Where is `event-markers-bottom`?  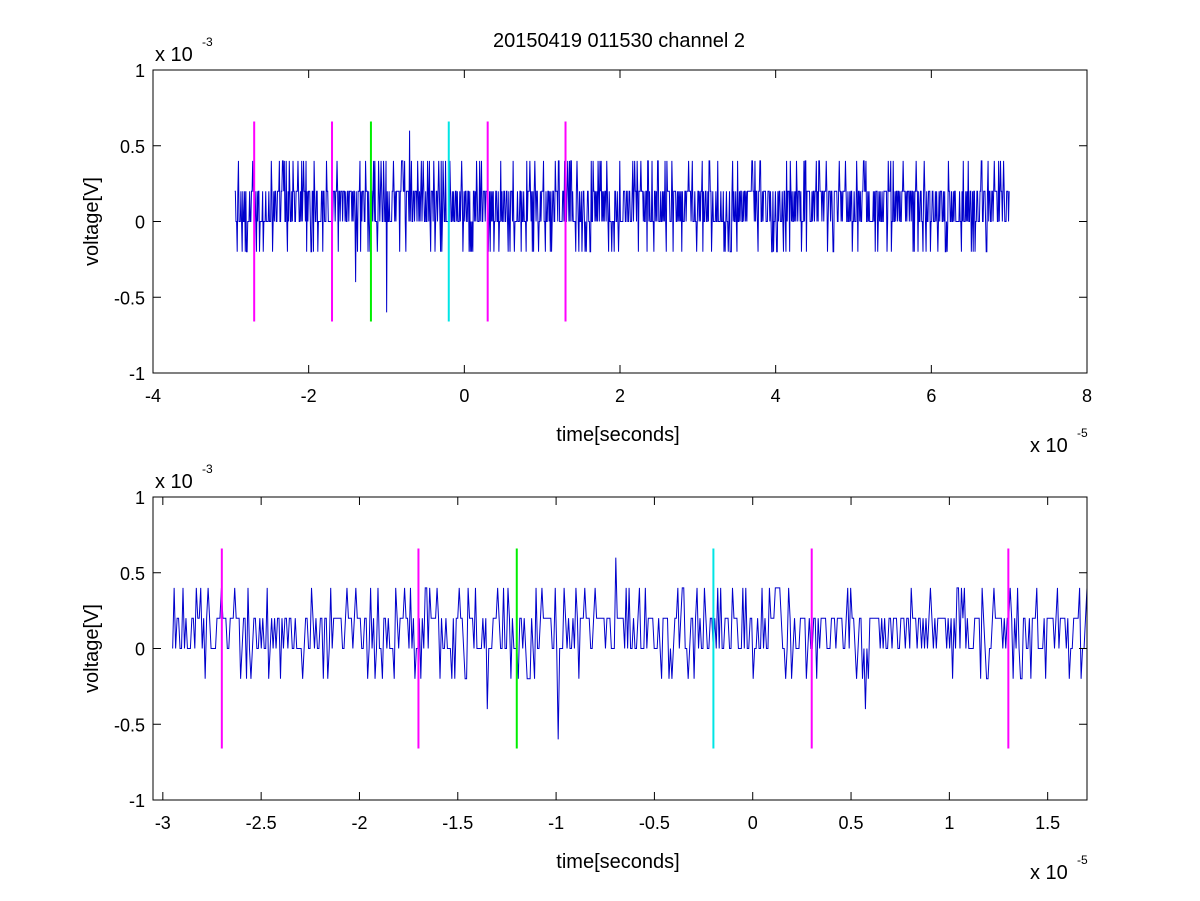 event-markers-bottom is located at coordinates (615, 648).